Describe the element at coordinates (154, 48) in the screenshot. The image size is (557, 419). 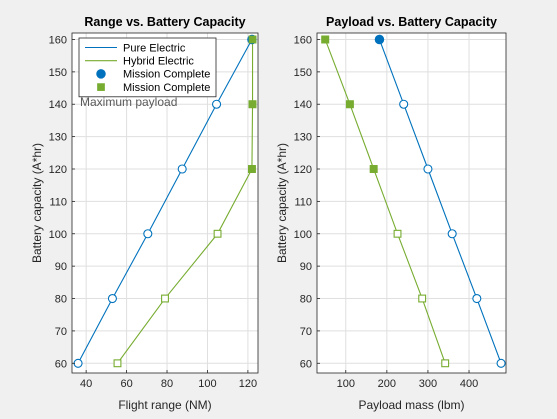
I see `legend-entry-label: Pure Electric` at that location.